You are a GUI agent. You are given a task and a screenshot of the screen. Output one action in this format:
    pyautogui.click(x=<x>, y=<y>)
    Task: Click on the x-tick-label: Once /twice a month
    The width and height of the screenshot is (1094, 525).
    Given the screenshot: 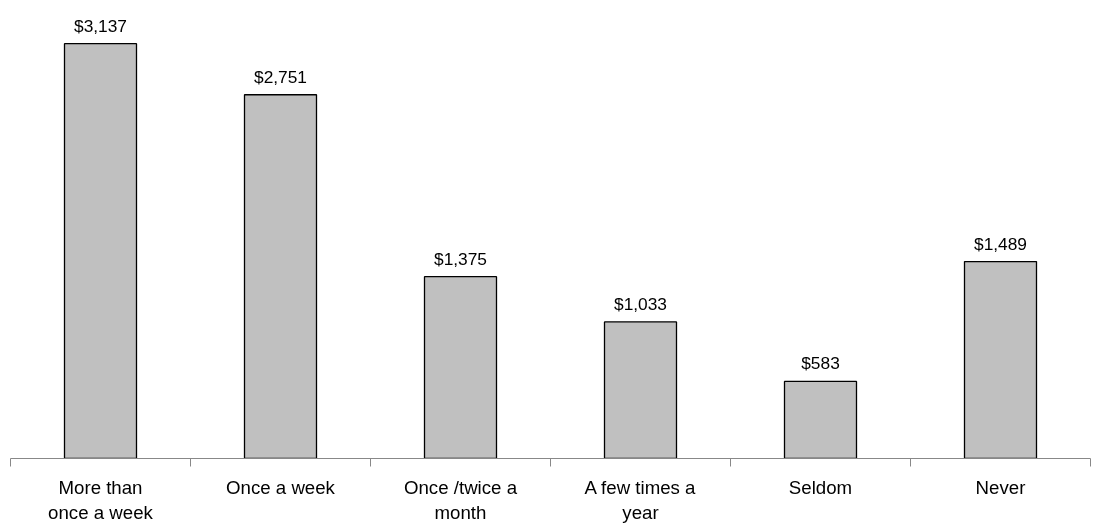 What is the action you would take?
    pyautogui.click(x=460, y=499)
    